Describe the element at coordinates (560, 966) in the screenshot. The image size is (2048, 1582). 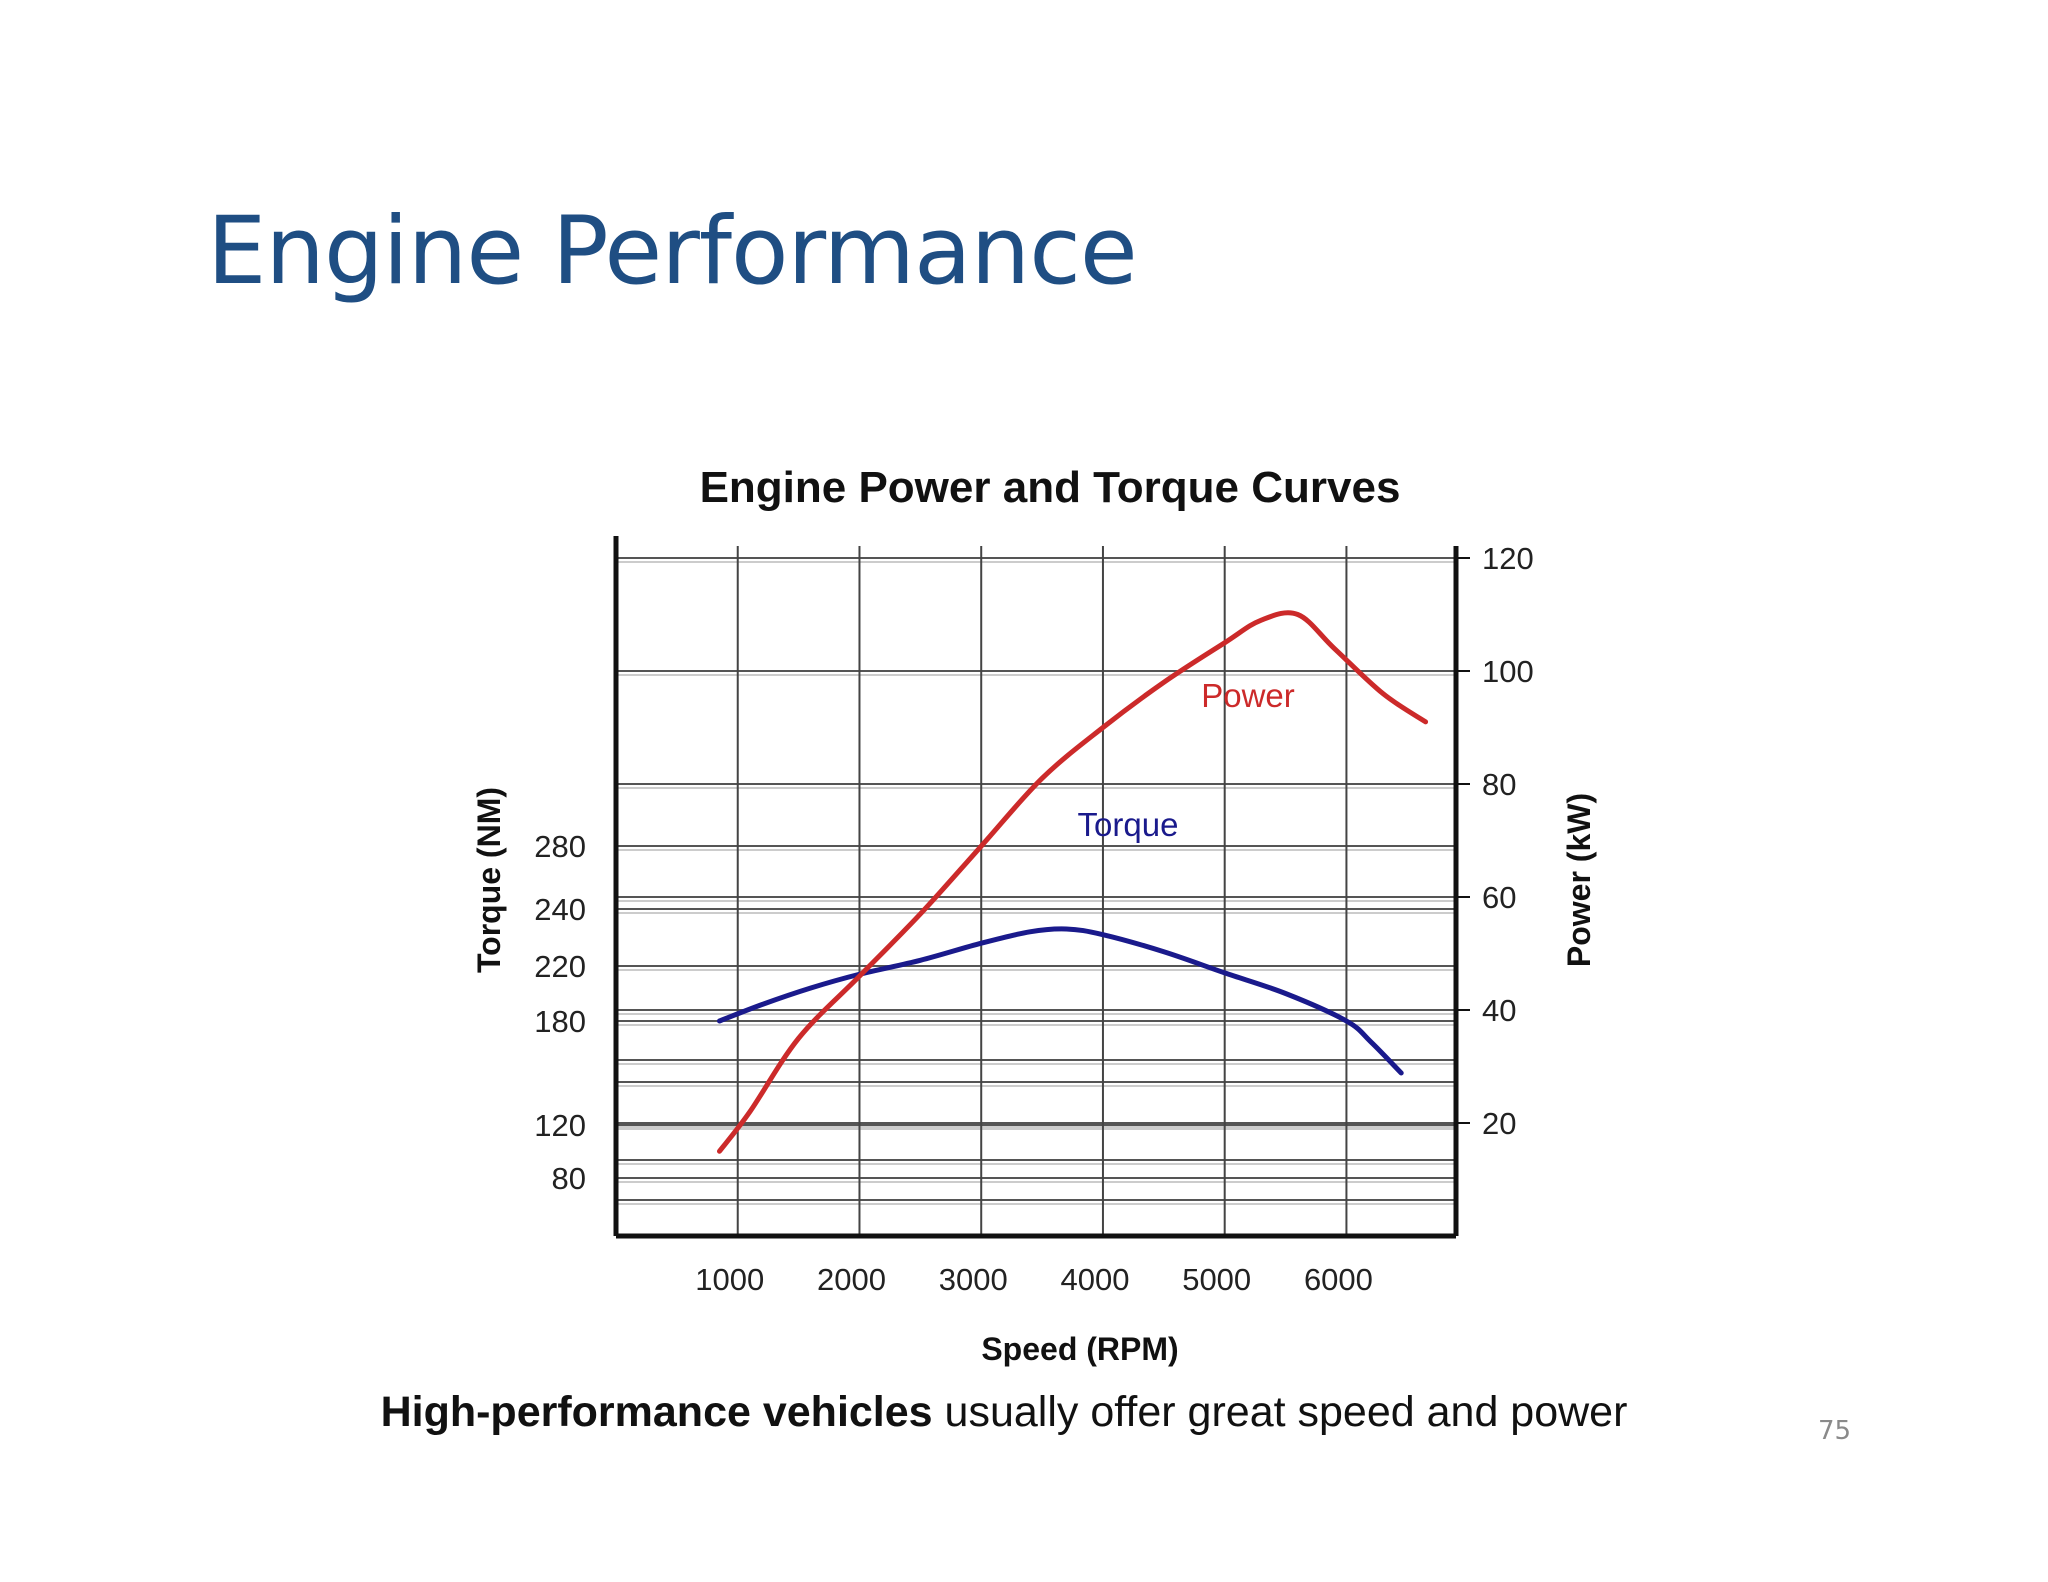
I see `y-left-tick-label: 220` at that location.